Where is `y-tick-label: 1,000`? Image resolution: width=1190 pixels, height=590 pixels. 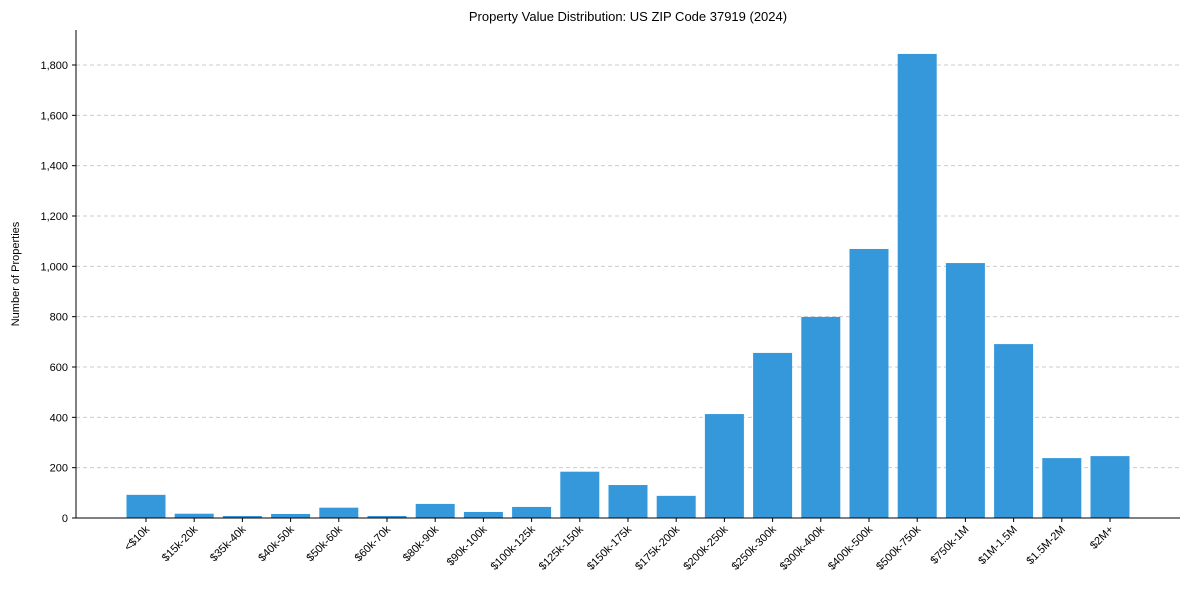 y-tick-label: 1,000 is located at coordinates (54, 267).